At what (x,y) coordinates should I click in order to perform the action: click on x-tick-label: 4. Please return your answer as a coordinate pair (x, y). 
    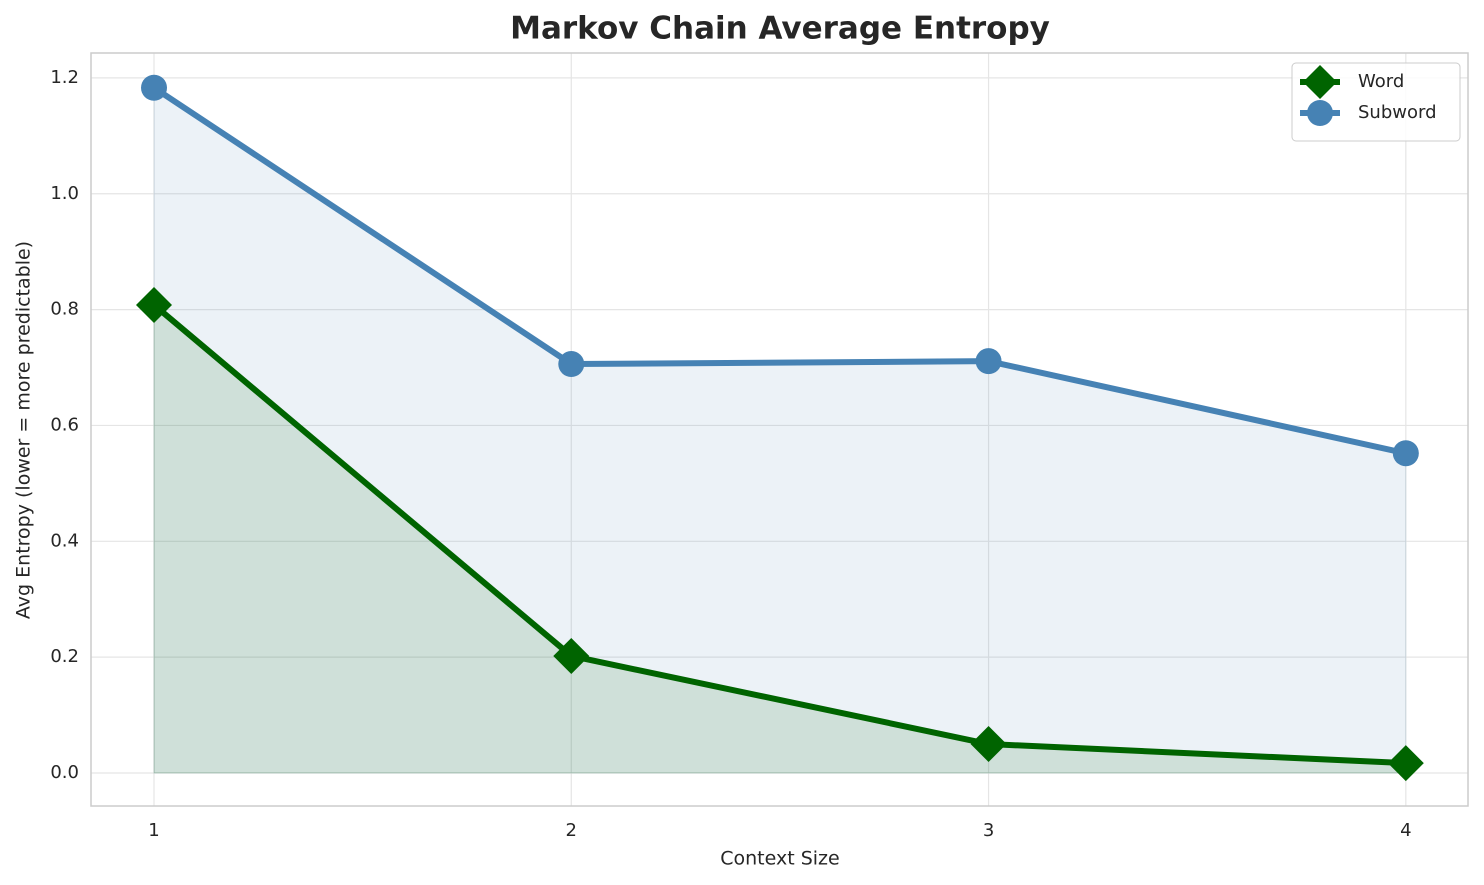
    Looking at the image, I should click on (1405, 830).